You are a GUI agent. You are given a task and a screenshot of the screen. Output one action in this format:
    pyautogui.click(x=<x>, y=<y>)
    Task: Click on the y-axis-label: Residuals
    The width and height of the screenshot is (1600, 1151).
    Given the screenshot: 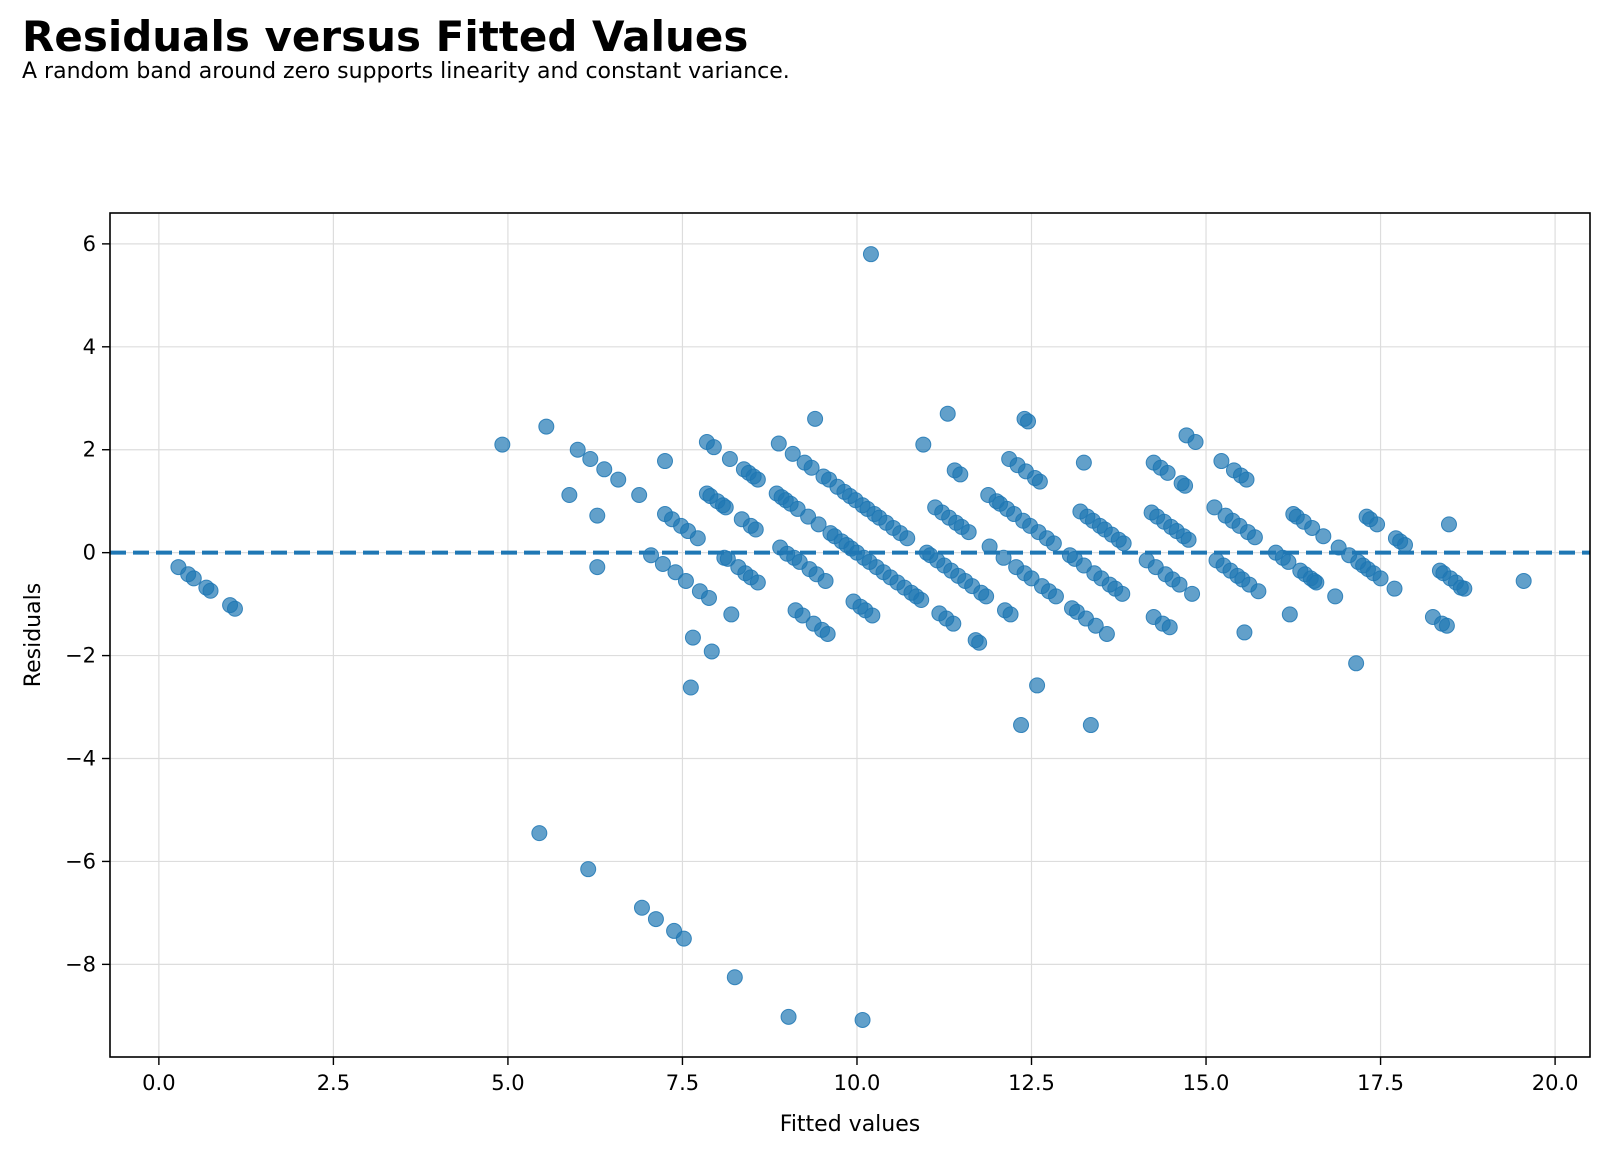 What is the action you would take?
    pyautogui.click(x=33, y=635)
    